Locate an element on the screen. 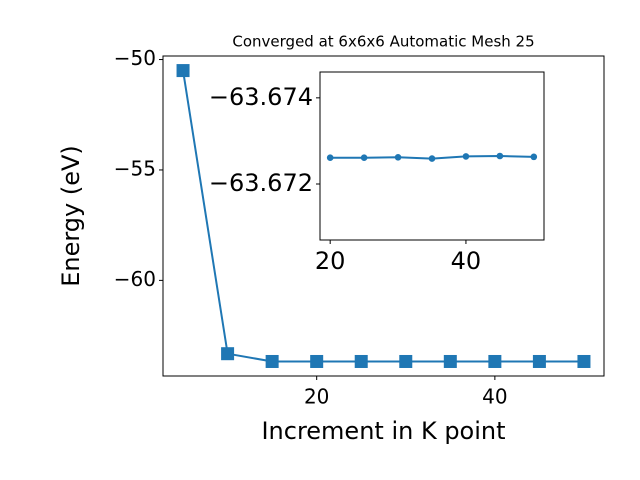 The width and height of the screenshot is (640, 480). y-tick-label: −50 is located at coordinates (135, 58).